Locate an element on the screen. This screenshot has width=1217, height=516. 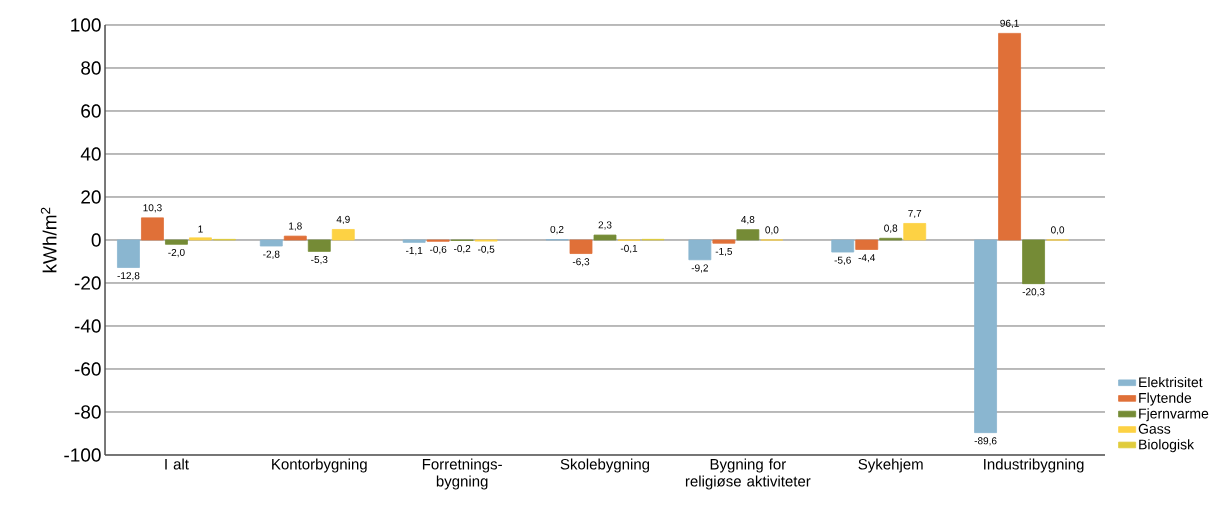
data-label: 96,1 is located at coordinates (1009, 23).